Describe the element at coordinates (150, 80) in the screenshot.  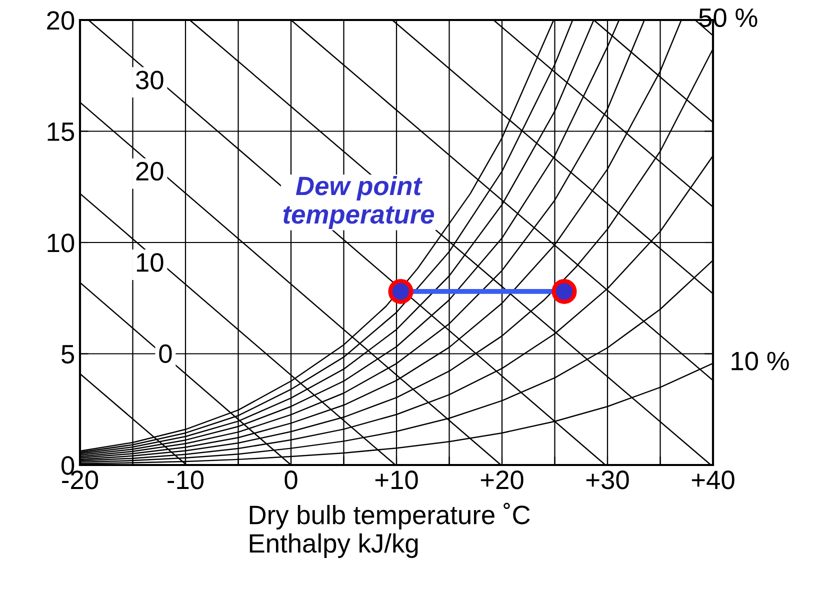
I see `annotation: 30` at that location.